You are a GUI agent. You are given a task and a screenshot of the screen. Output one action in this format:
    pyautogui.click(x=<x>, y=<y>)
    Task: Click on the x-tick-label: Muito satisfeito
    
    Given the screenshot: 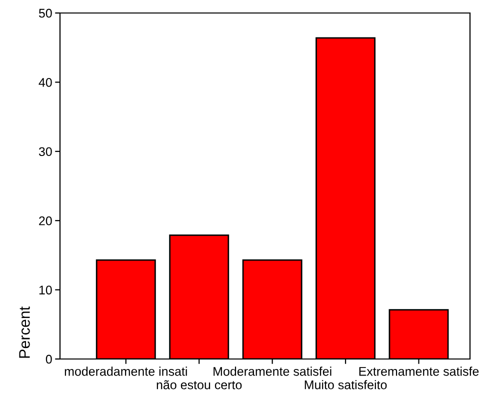 What is the action you would take?
    pyautogui.click(x=345, y=385)
    